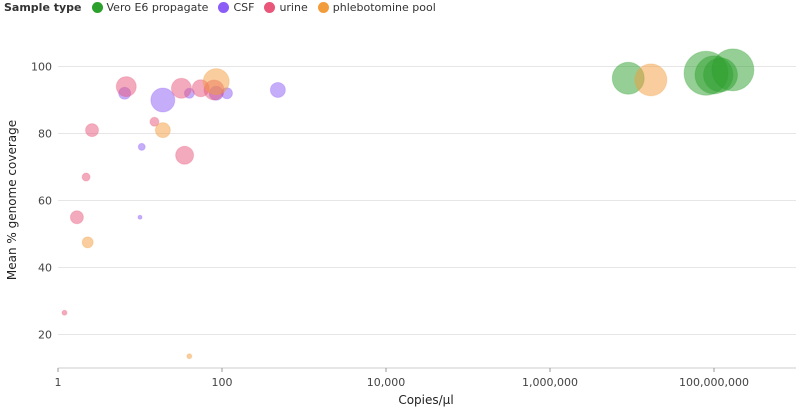 The width and height of the screenshot is (800, 408). What do you see at coordinates (386, 382) in the screenshot?
I see `x-tick-label: 10,000` at bounding box center [386, 382].